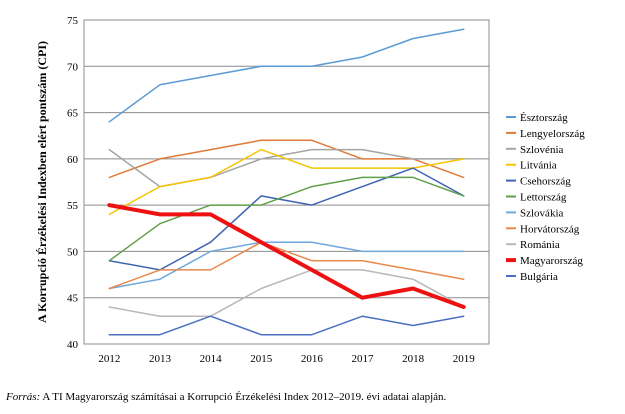  I want to click on legend-label: Románia, so click(540, 245).